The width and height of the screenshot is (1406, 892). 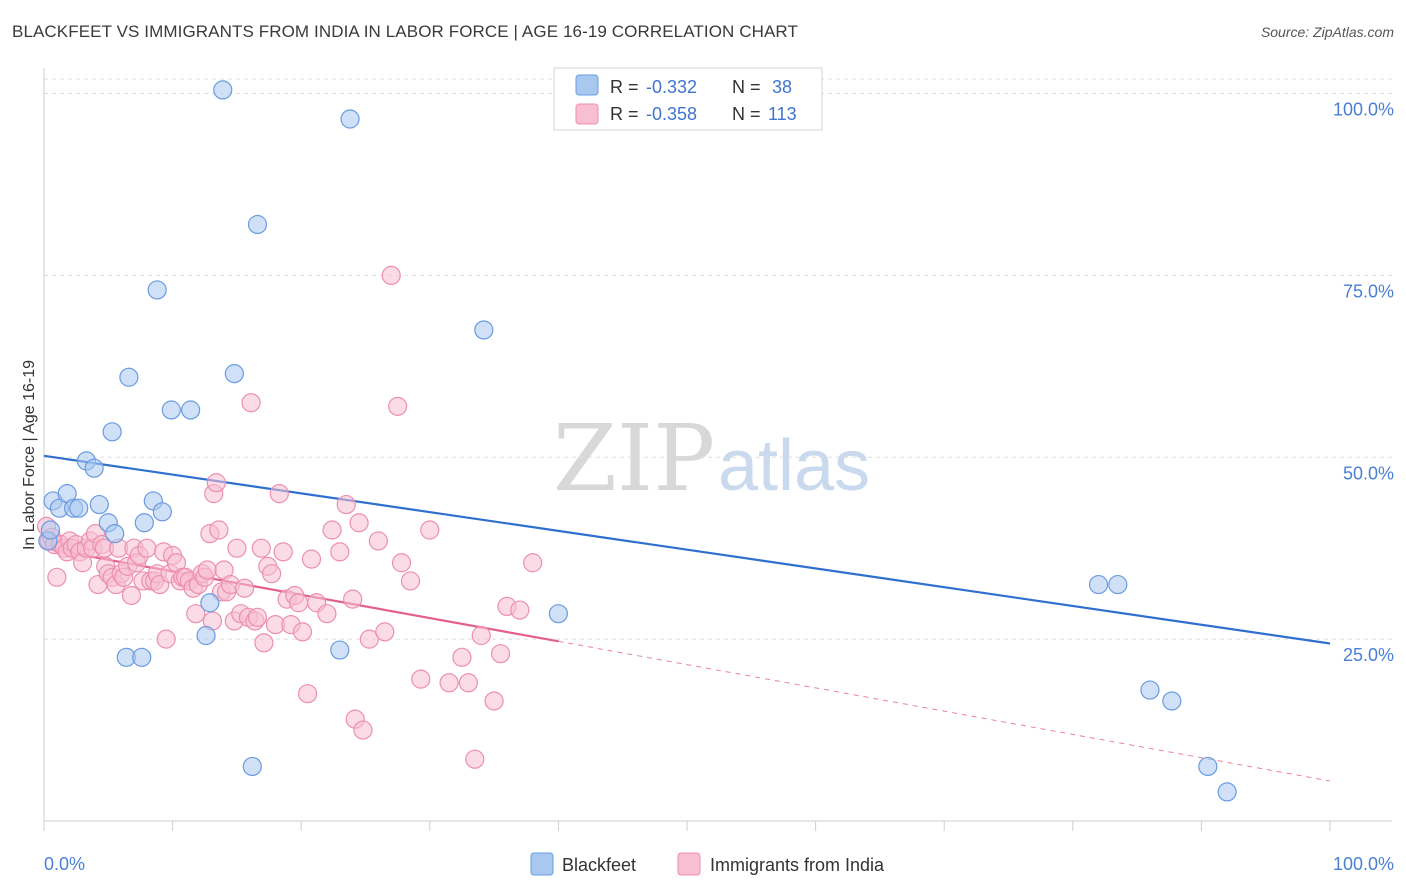 What do you see at coordinates (1368, 473) in the screenshot?
I see `y-tick-label: 50.0%` at bounding box center [1368, 473].